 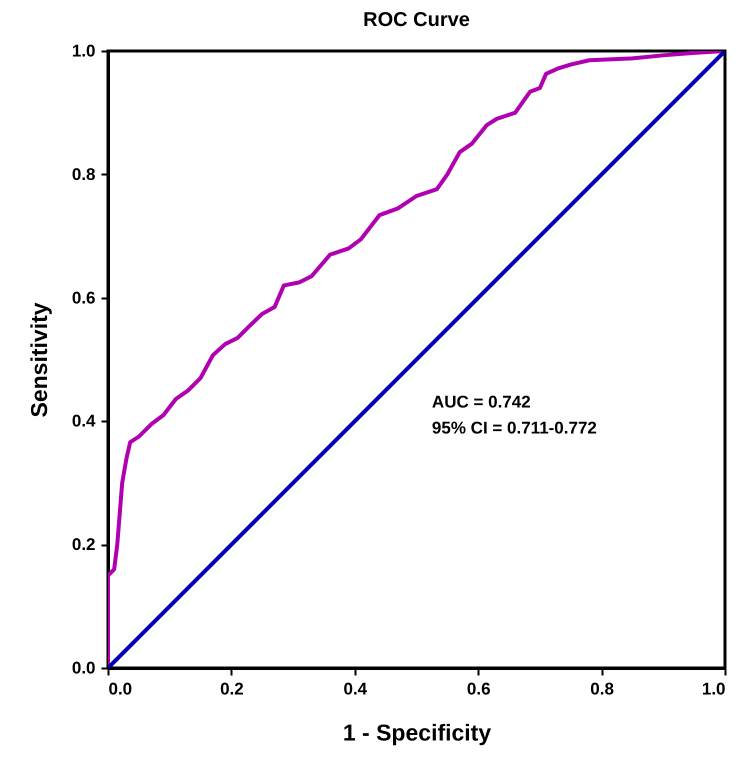 What do you see at coordinates (514, 428) in the screenshot?
I see `annotation: 95% CI = 0.711-0.772` at bounding box center [514, 428].